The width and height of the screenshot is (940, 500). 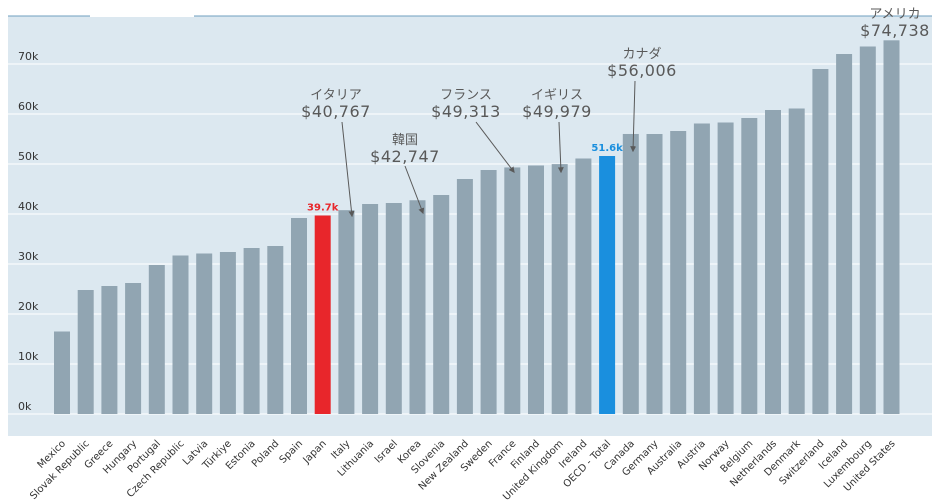 What do you see at coordinates (473, 130) in the screenshot?
I see `annotation-france: フランス$49,313` at bounding box center [473, 130].